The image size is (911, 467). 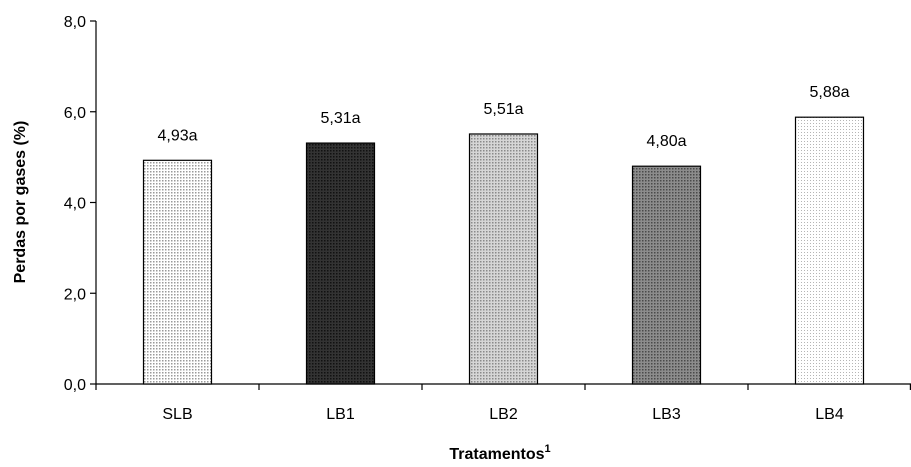 I want to click on data-label: 4,80a, so click(x=666, y=141).